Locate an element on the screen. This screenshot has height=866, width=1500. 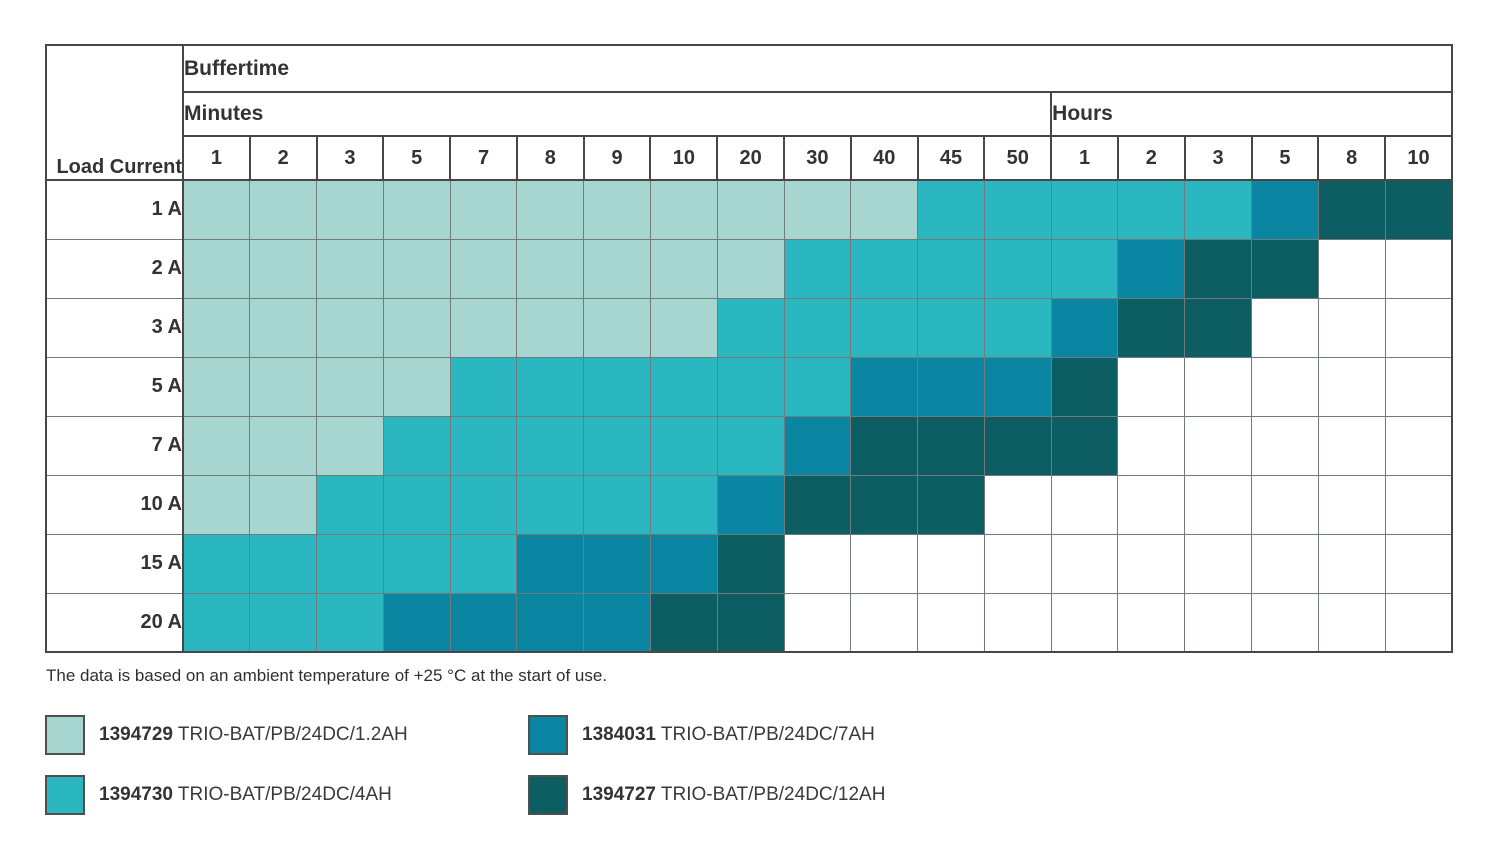
col-header: 40 is located at coordinates (884, 158).